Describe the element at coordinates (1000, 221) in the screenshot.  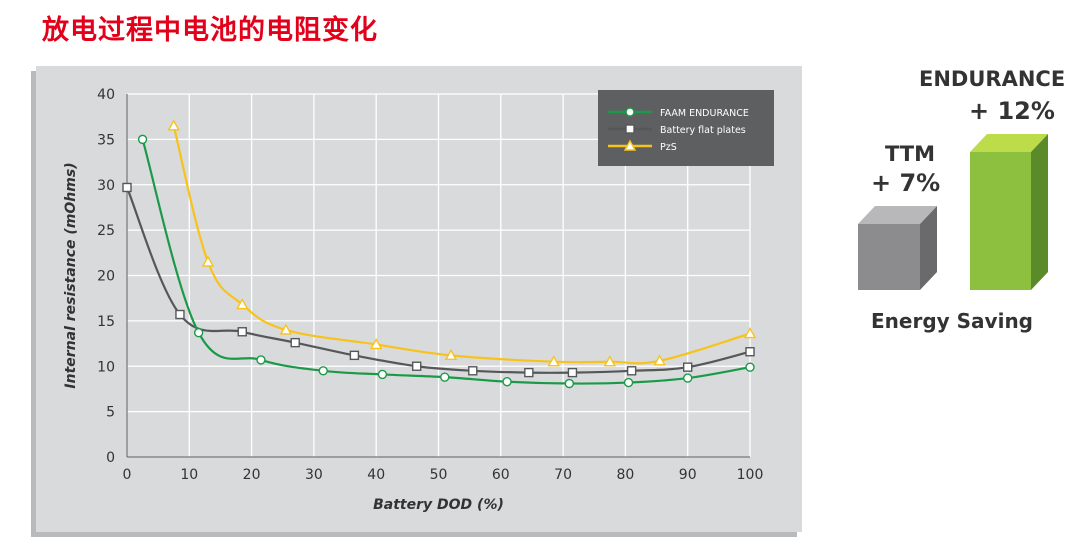
I see `endurance-bar-front` at that location.